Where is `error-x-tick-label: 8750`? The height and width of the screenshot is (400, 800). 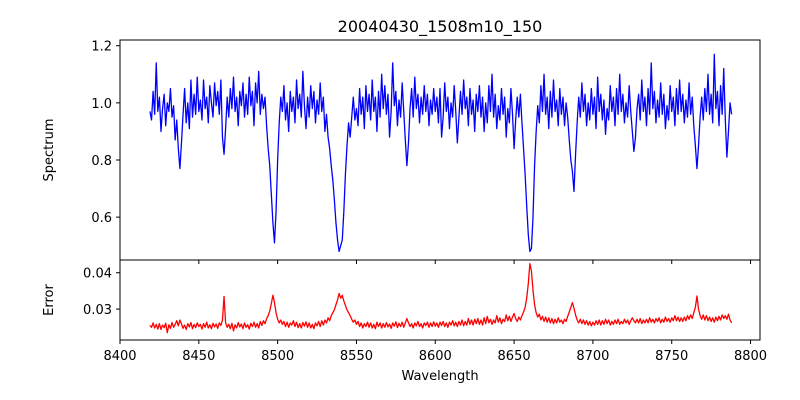 error-x-tick-label: 8750 is located at coordinates (671, 356).